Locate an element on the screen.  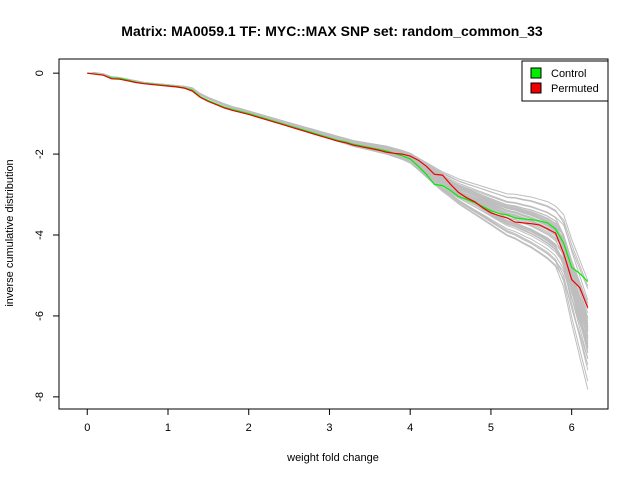
x-tick-label: 5 is located at coordinates (491, 428).